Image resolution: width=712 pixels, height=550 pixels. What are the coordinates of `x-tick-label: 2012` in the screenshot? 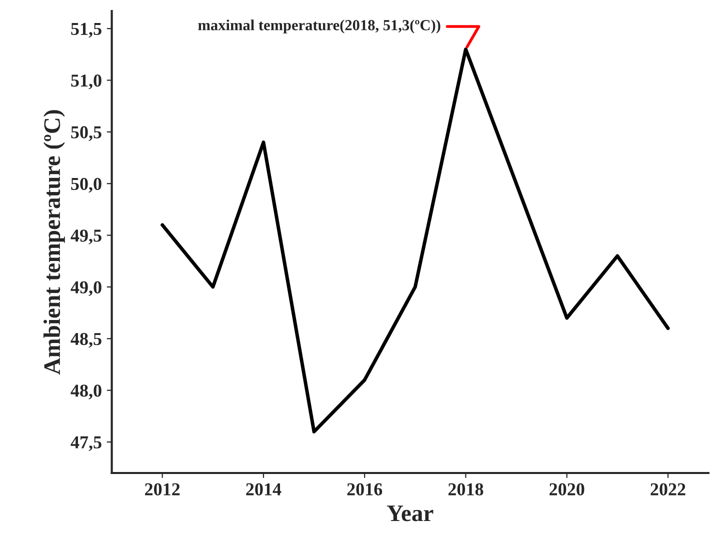 It's located at (162, 489).